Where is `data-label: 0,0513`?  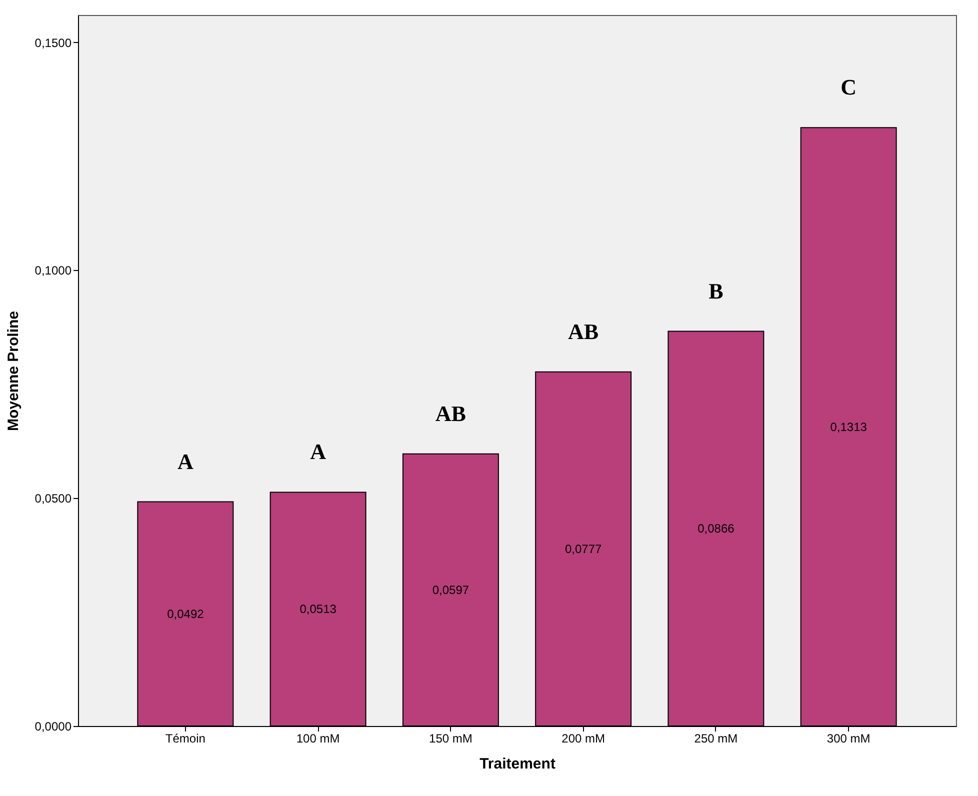
data-label: 0,0513 is located at coordinates (318, 609).